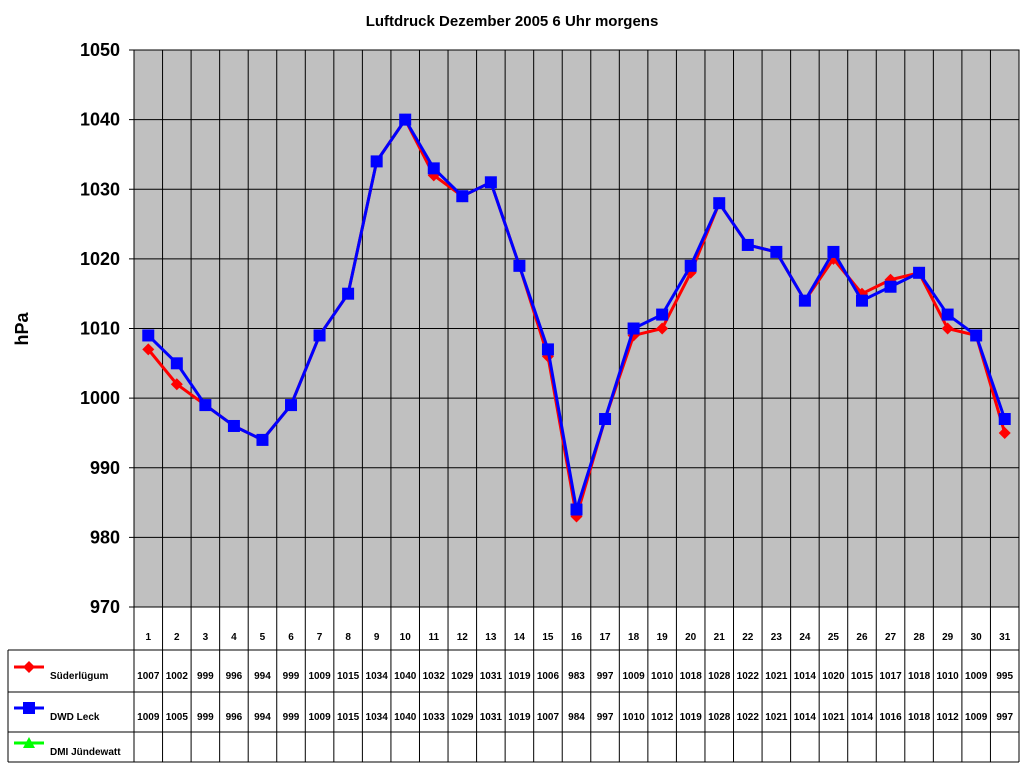  I want to click on table-cell: 1028, so click(719, 717).